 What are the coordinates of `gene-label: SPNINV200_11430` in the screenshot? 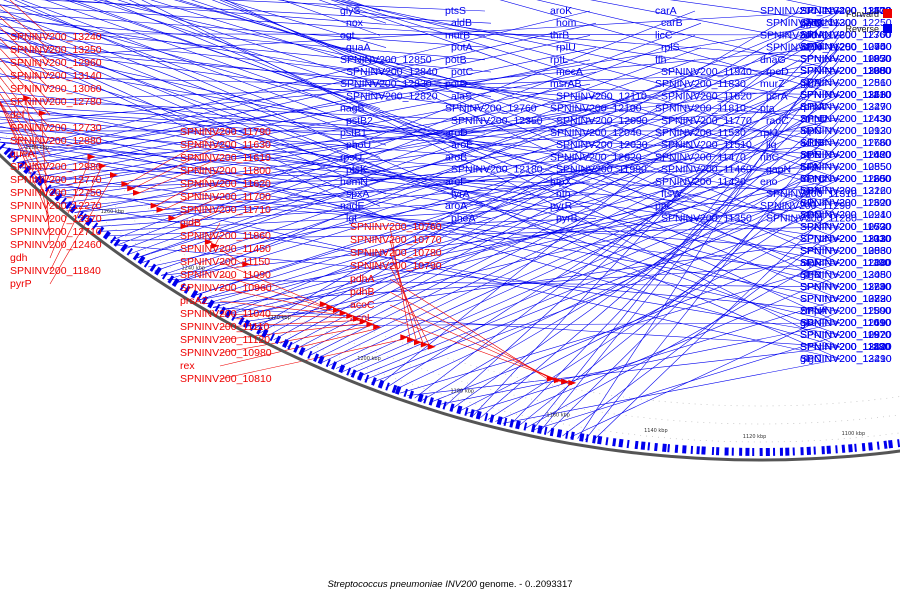 It's located at (845, 119).